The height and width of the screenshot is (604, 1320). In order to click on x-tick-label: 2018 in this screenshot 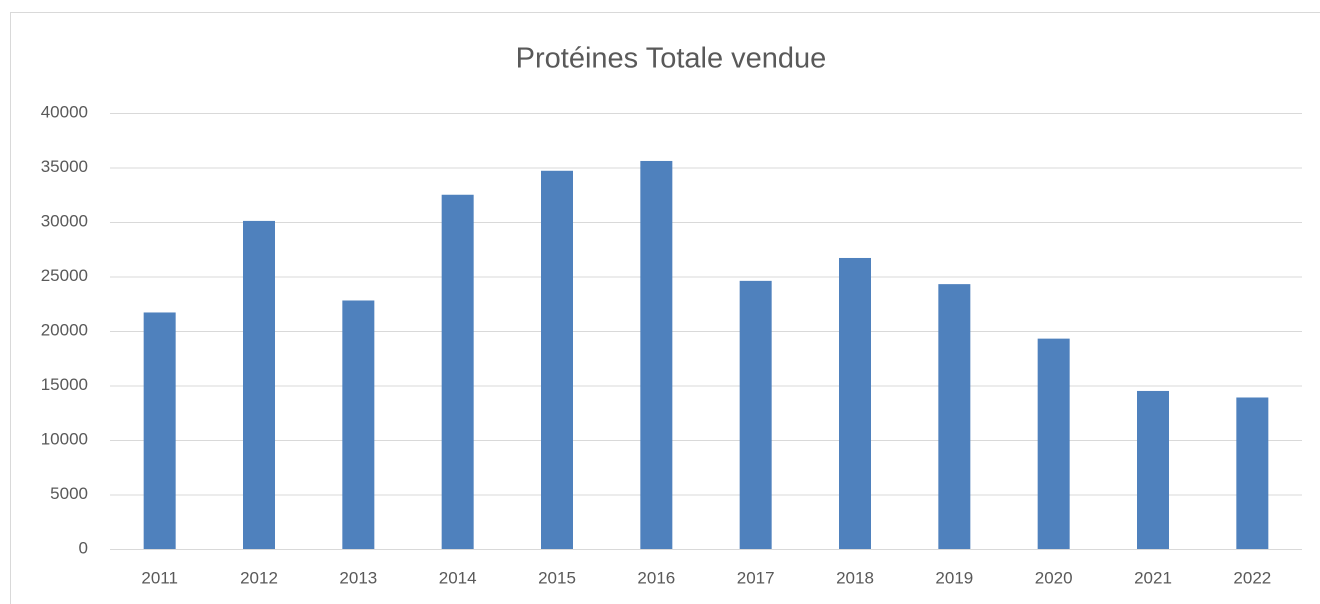, I will do `click(855, 577)`.